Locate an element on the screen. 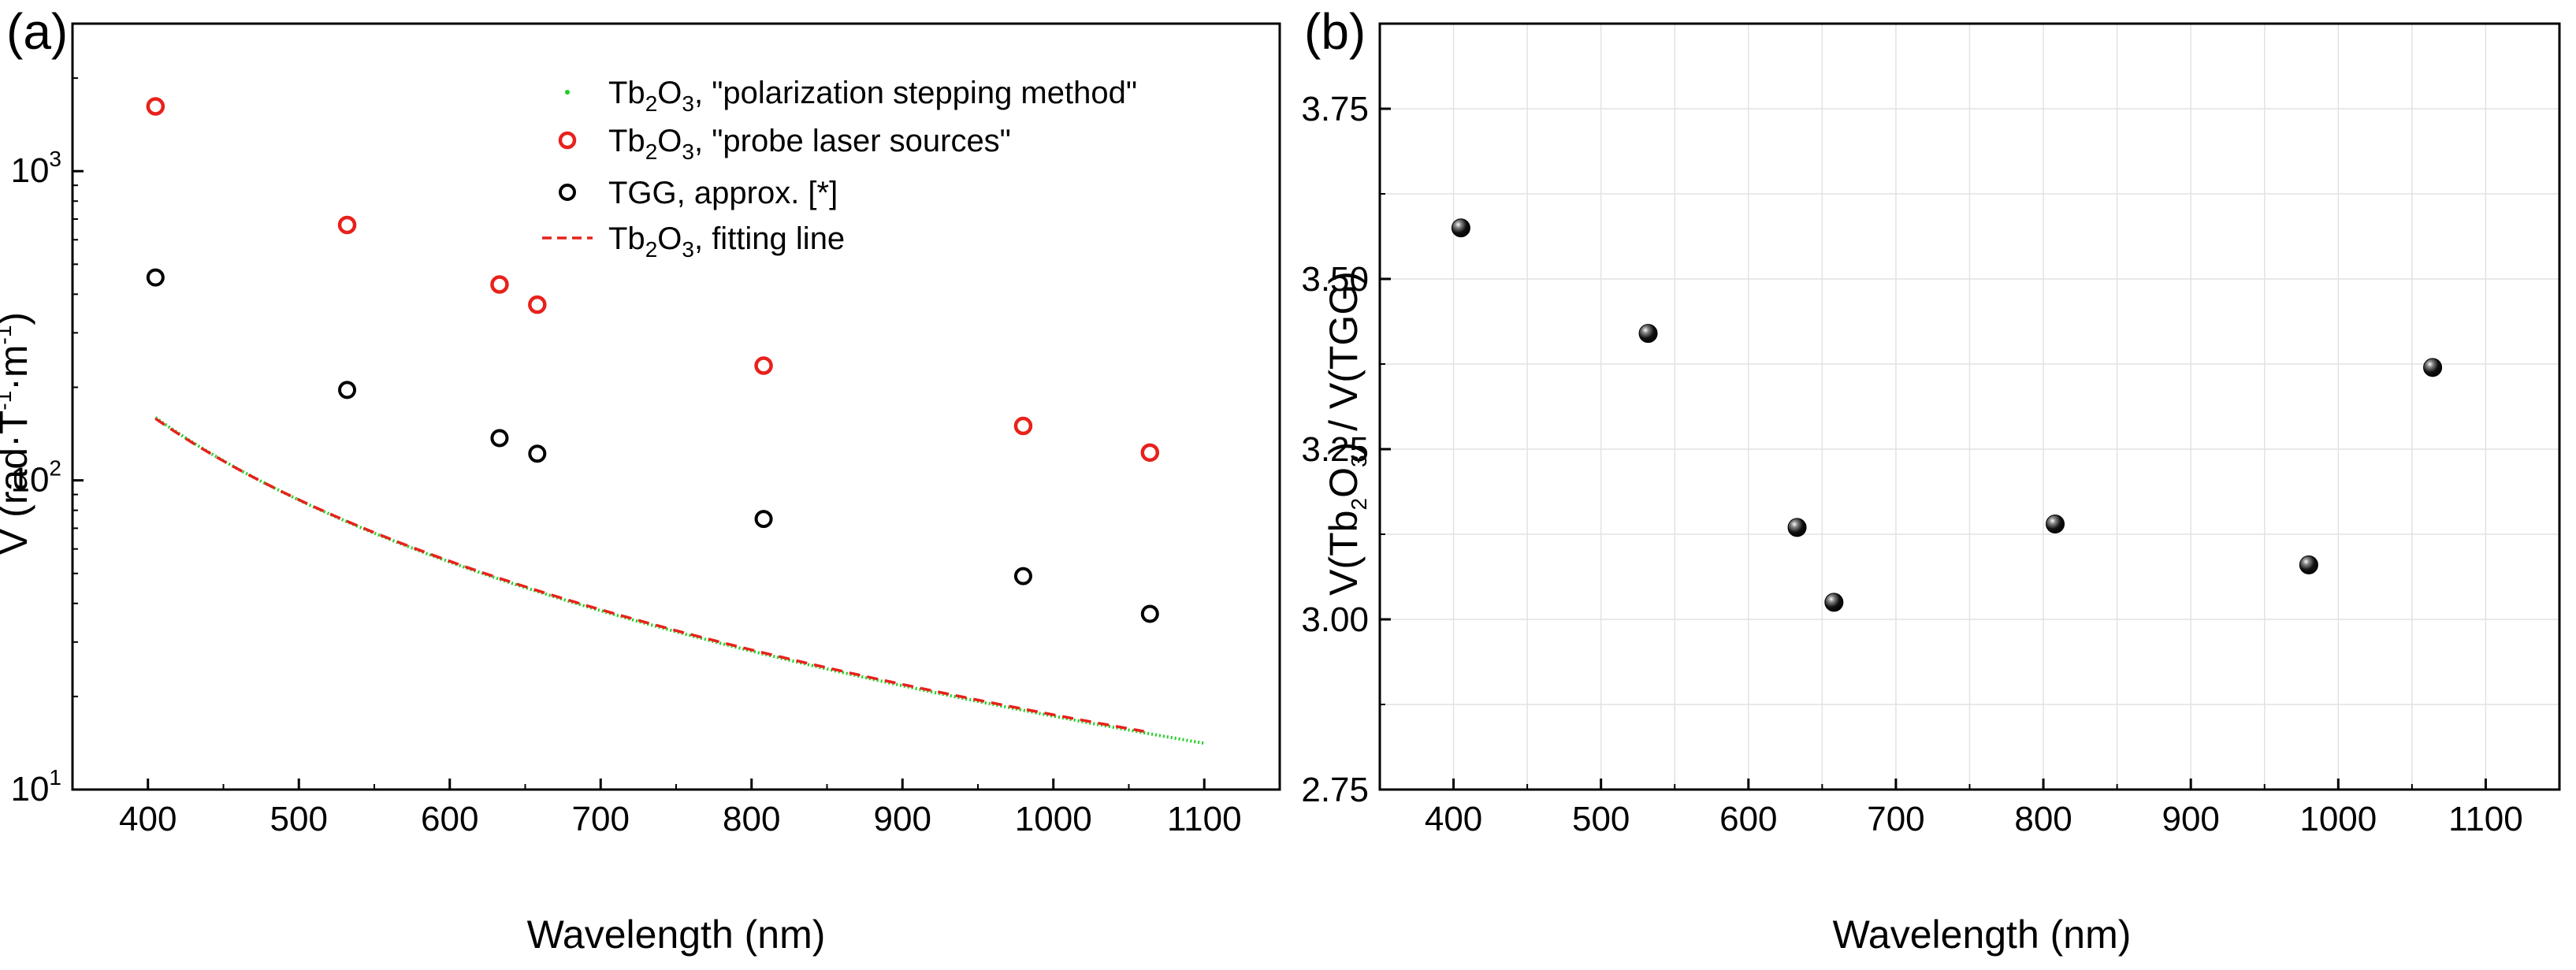 The height and width of the screenshot is (970, 2576). panel-b-x-tick-labels: 400 500 600 700 800 900 1000 1100 is located at coordinates (1974, 819).